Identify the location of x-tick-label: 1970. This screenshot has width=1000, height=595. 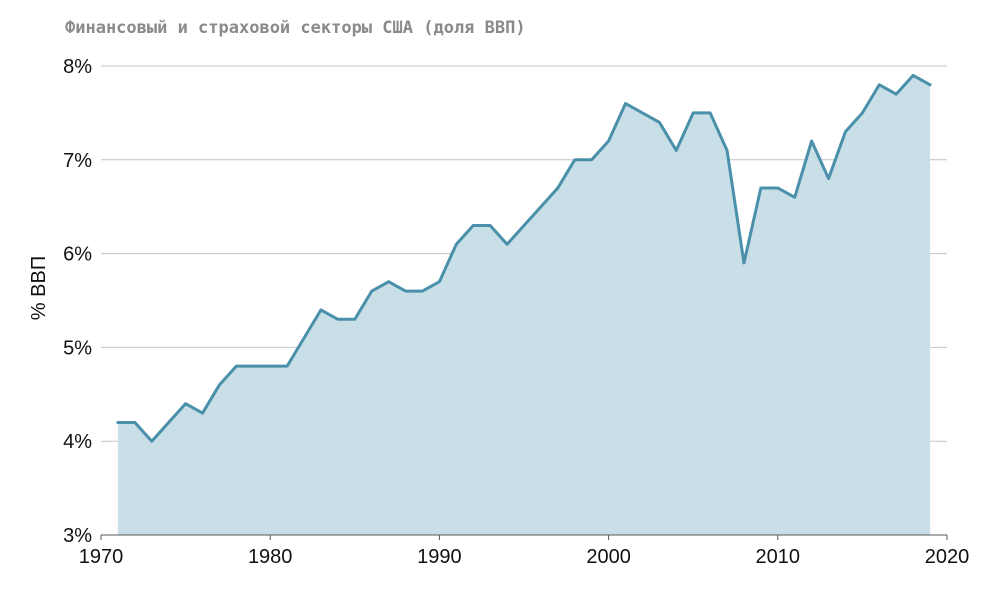
(101, 557).